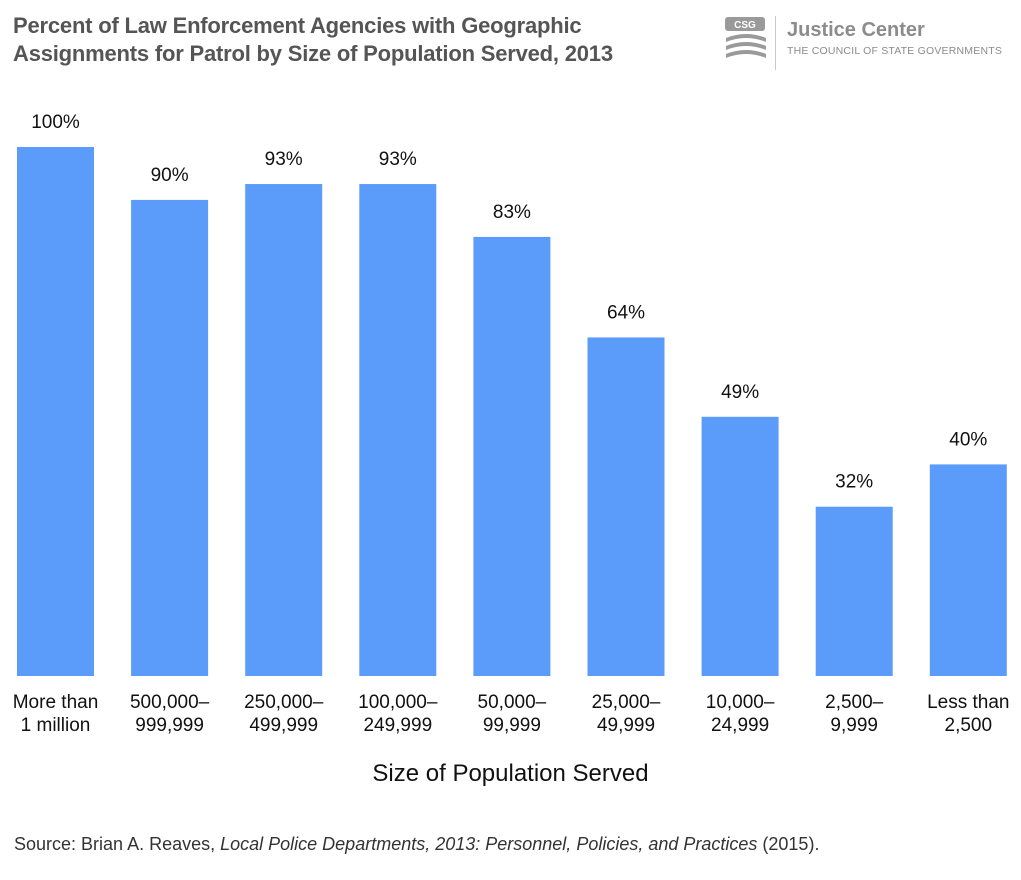 The height and width of the screenshot is (880, 1021). I want to click on data-label-5: 83%, so click(512, 212).